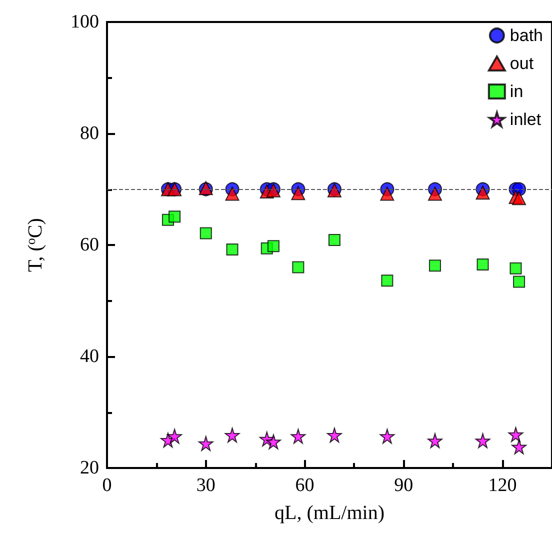 This screenshot has height=538, width=552. I want to click on y-tick-label: 100, so click(84, 22).